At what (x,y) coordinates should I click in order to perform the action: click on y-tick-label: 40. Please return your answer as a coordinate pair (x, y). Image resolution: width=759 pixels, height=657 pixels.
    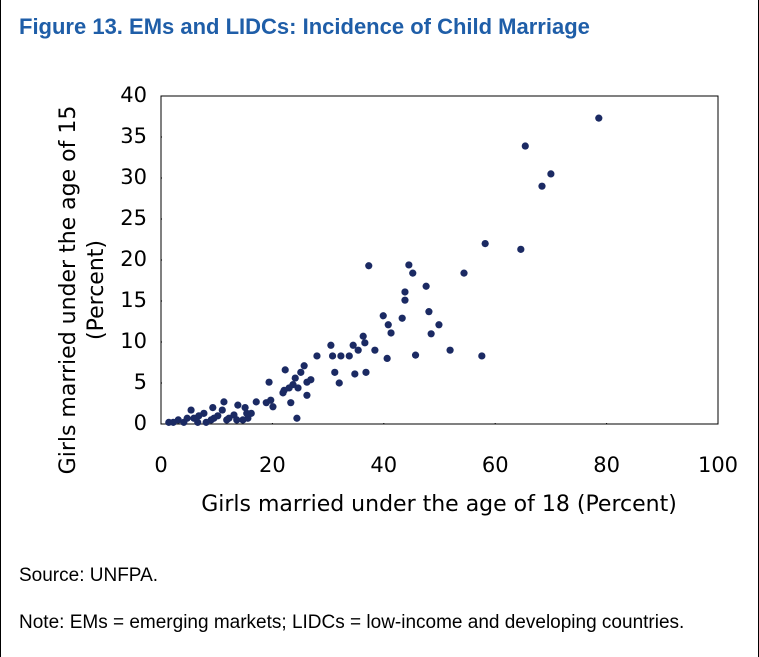
    Looking at the image, I should click on (133, 95).